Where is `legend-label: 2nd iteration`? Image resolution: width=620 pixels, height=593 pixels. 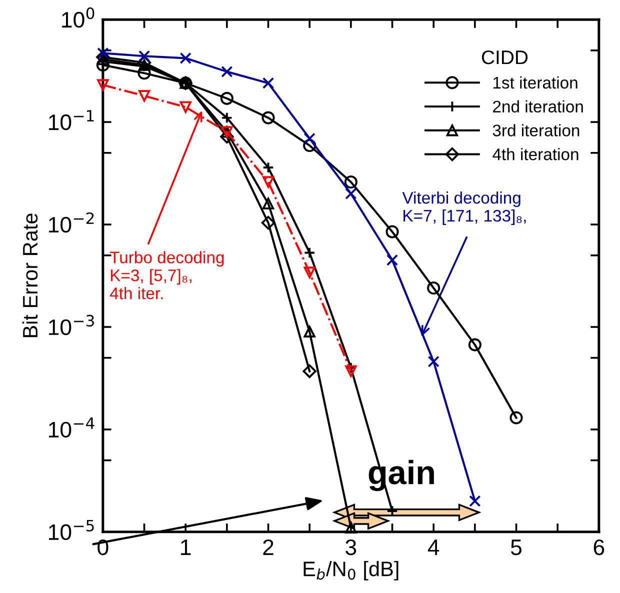
legend-label: 2nd iteration is located at coordinates (538, 106).